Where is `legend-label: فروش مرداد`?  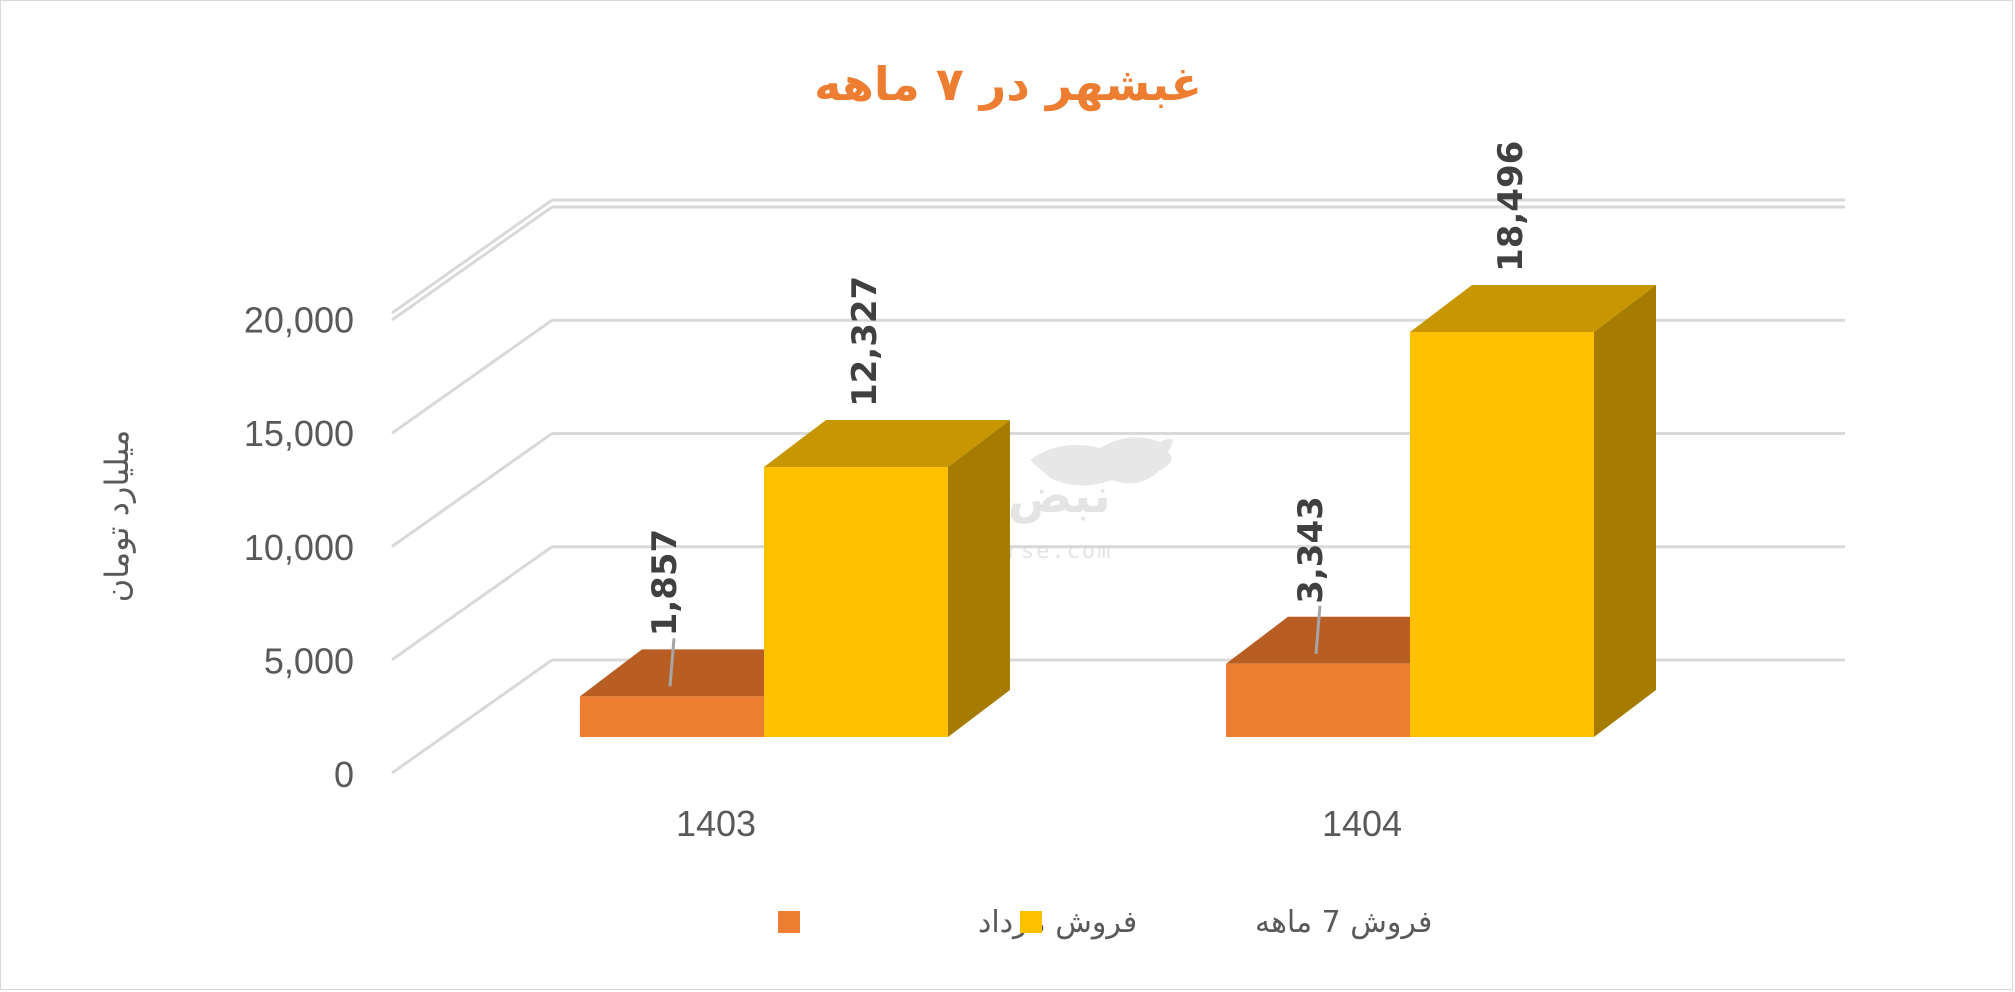 legend-label: فروش مرداد is located at coordinates (1057, 922).